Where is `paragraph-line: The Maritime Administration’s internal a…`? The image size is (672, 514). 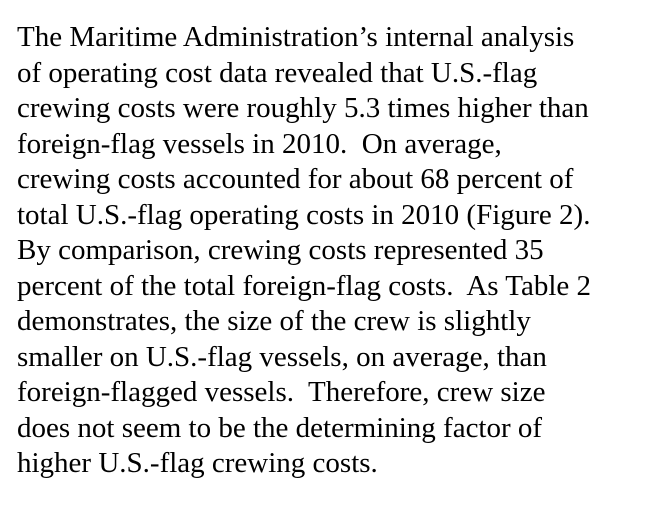
paragraph-line: The Maritime Administration’s internal a… is located at coordinates (296, 37).